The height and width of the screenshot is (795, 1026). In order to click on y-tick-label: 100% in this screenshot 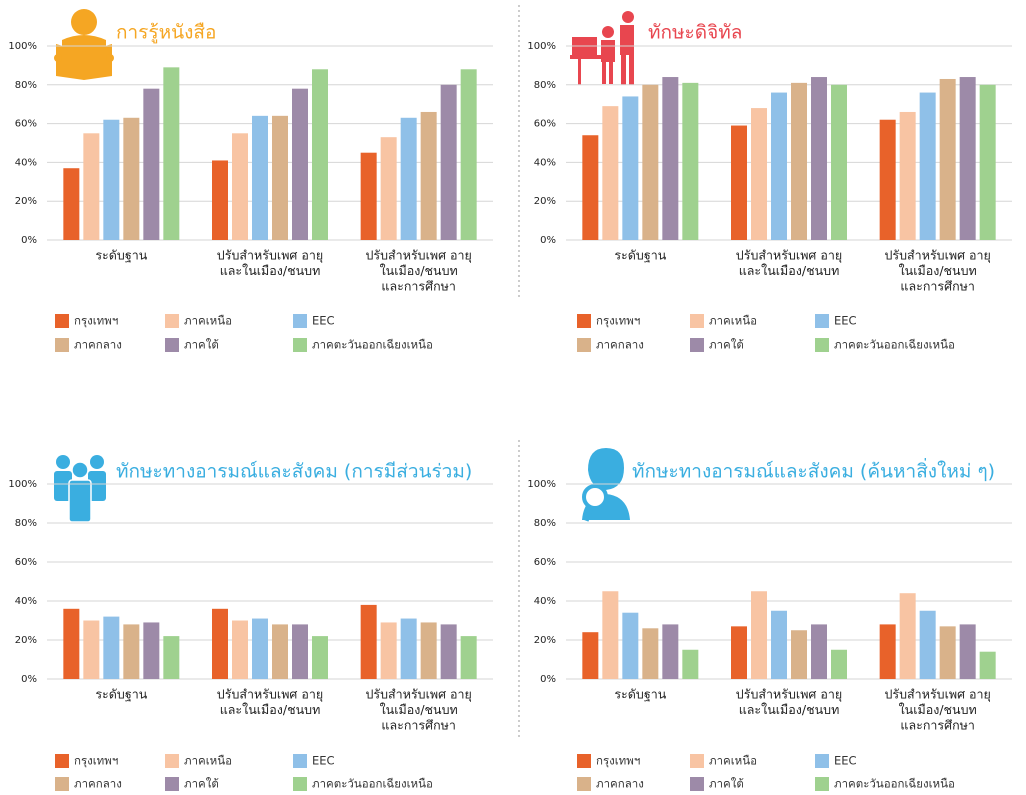, I will do `click(22, 484)`.